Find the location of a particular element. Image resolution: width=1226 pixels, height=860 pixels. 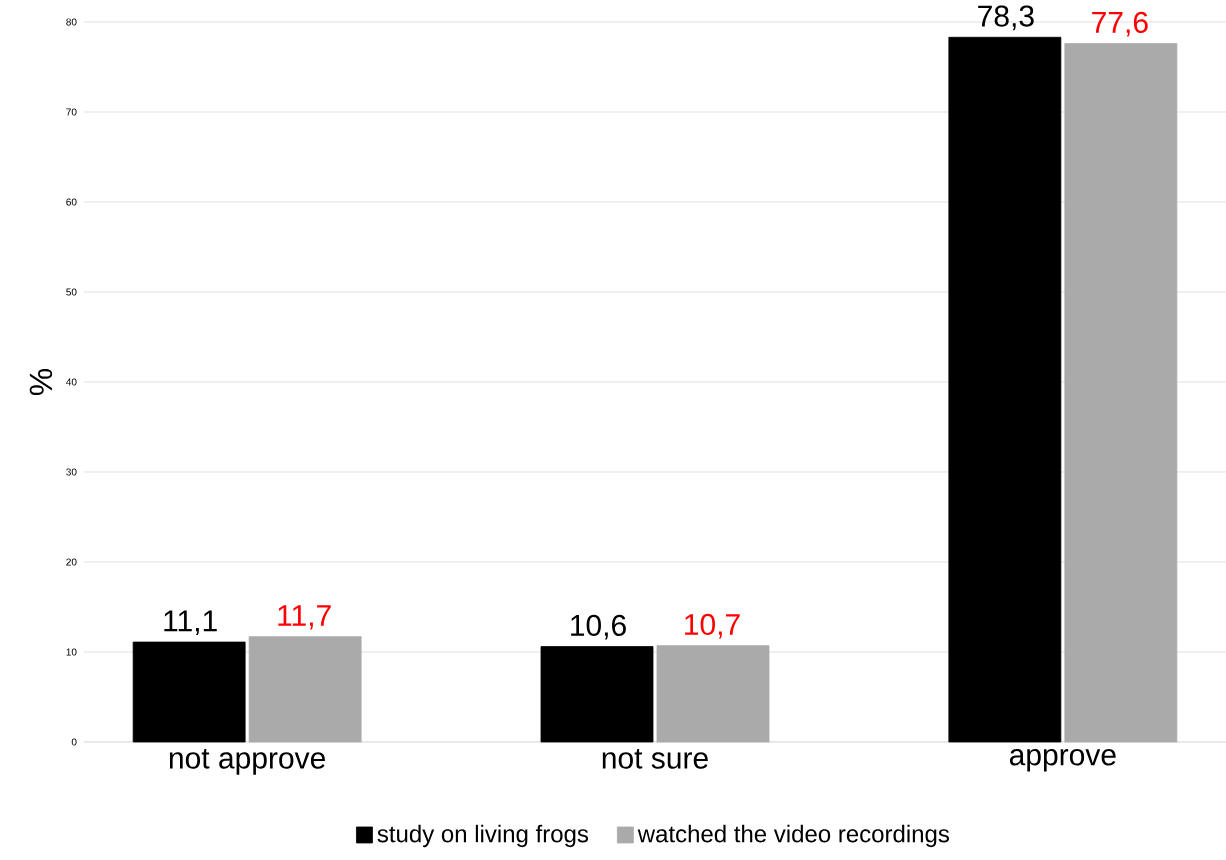

data-label: 78,3 is located at coordinates (1006, 18).